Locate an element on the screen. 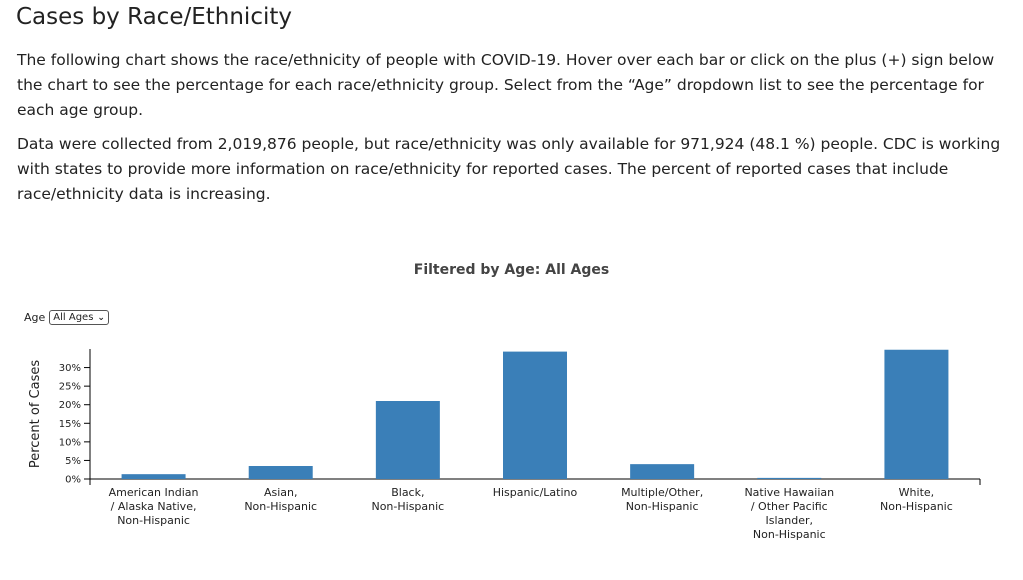 Image resolution: width=1023 pixels, height=580 pixels. x-tick-label-line: Islander, is located at coordinates (790, 520).